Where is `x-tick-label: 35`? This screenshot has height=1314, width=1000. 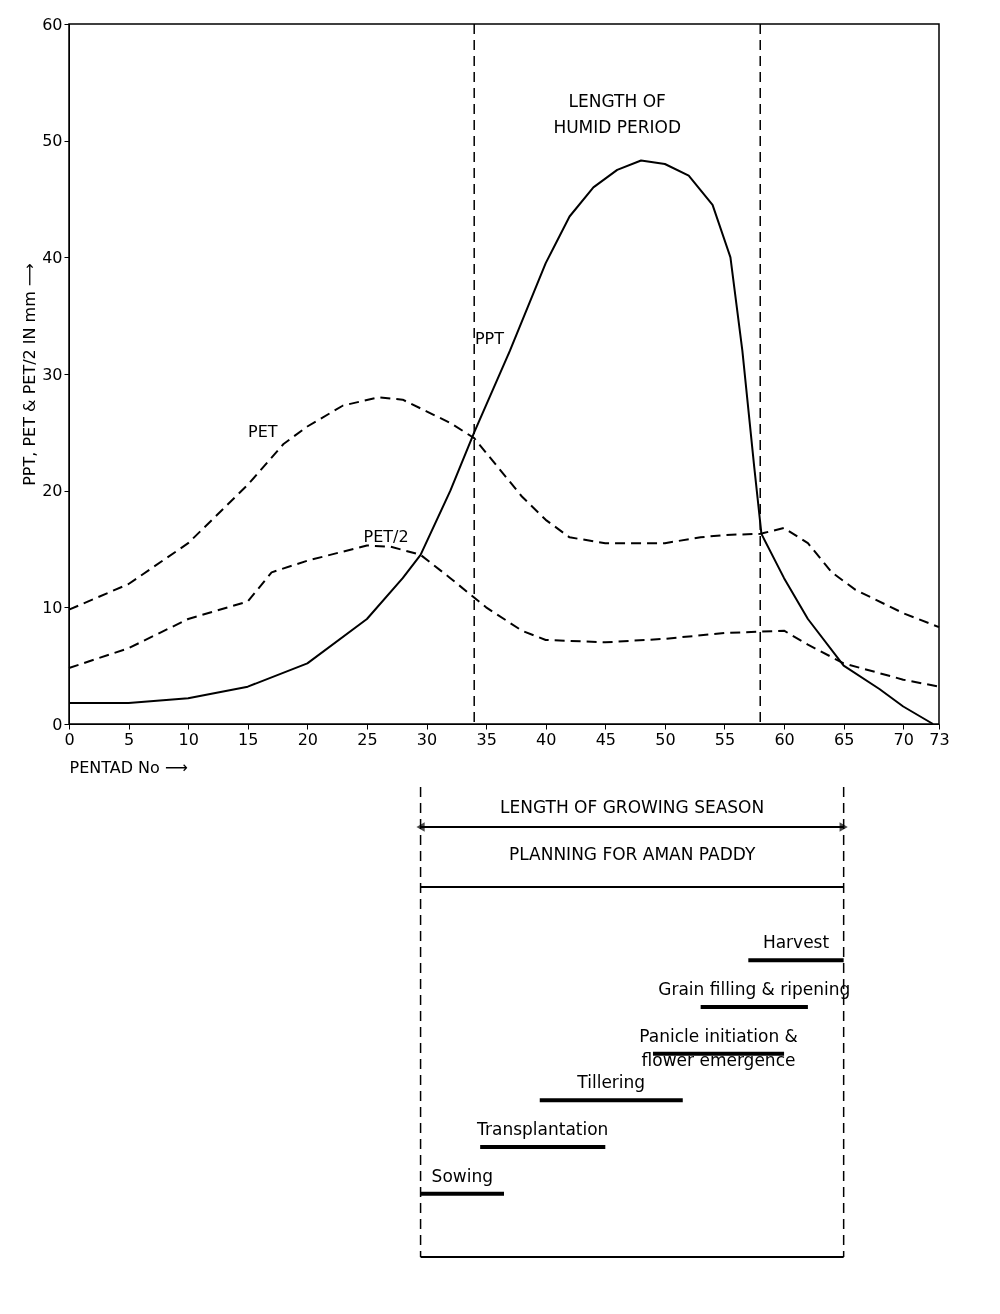
x-tick-label: 35 is located at coordinates (486, 739).